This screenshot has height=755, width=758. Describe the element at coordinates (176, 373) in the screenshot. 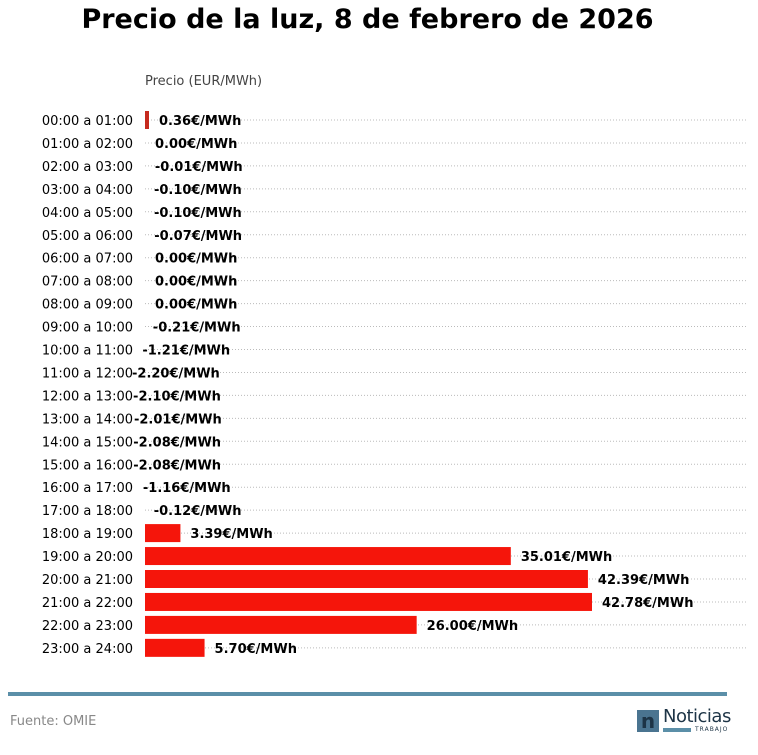

I see `data-label: -2.20€/MWh` at that location.